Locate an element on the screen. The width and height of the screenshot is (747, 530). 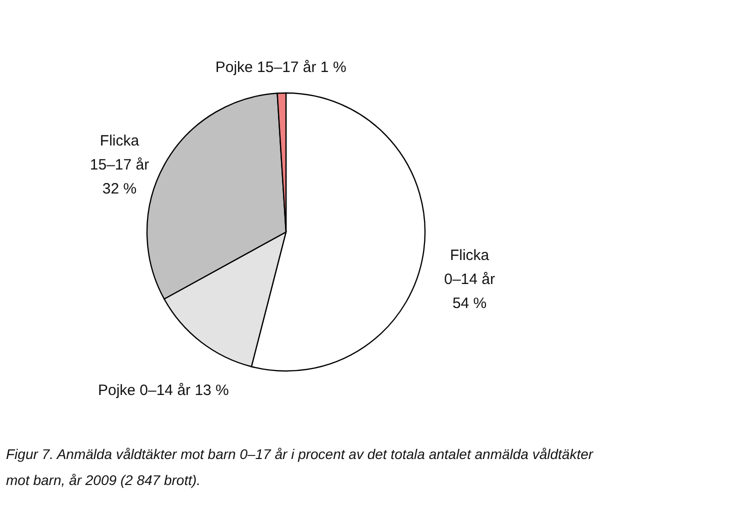
slice-label: Flicka 15–17 år is located at coordinates (120, 153).